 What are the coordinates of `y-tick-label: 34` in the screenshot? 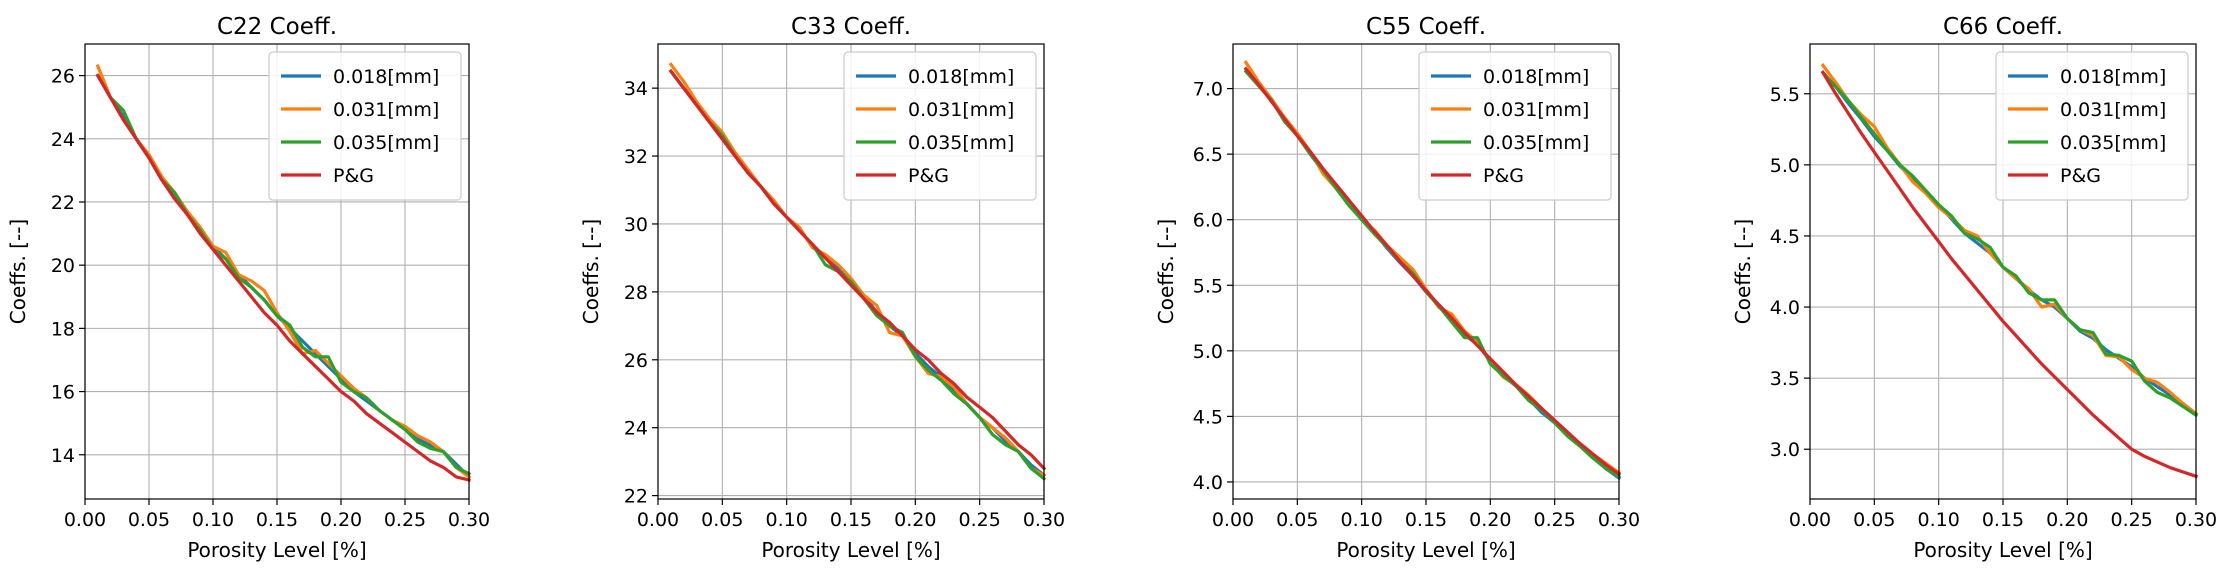 It's located at (636, 89).